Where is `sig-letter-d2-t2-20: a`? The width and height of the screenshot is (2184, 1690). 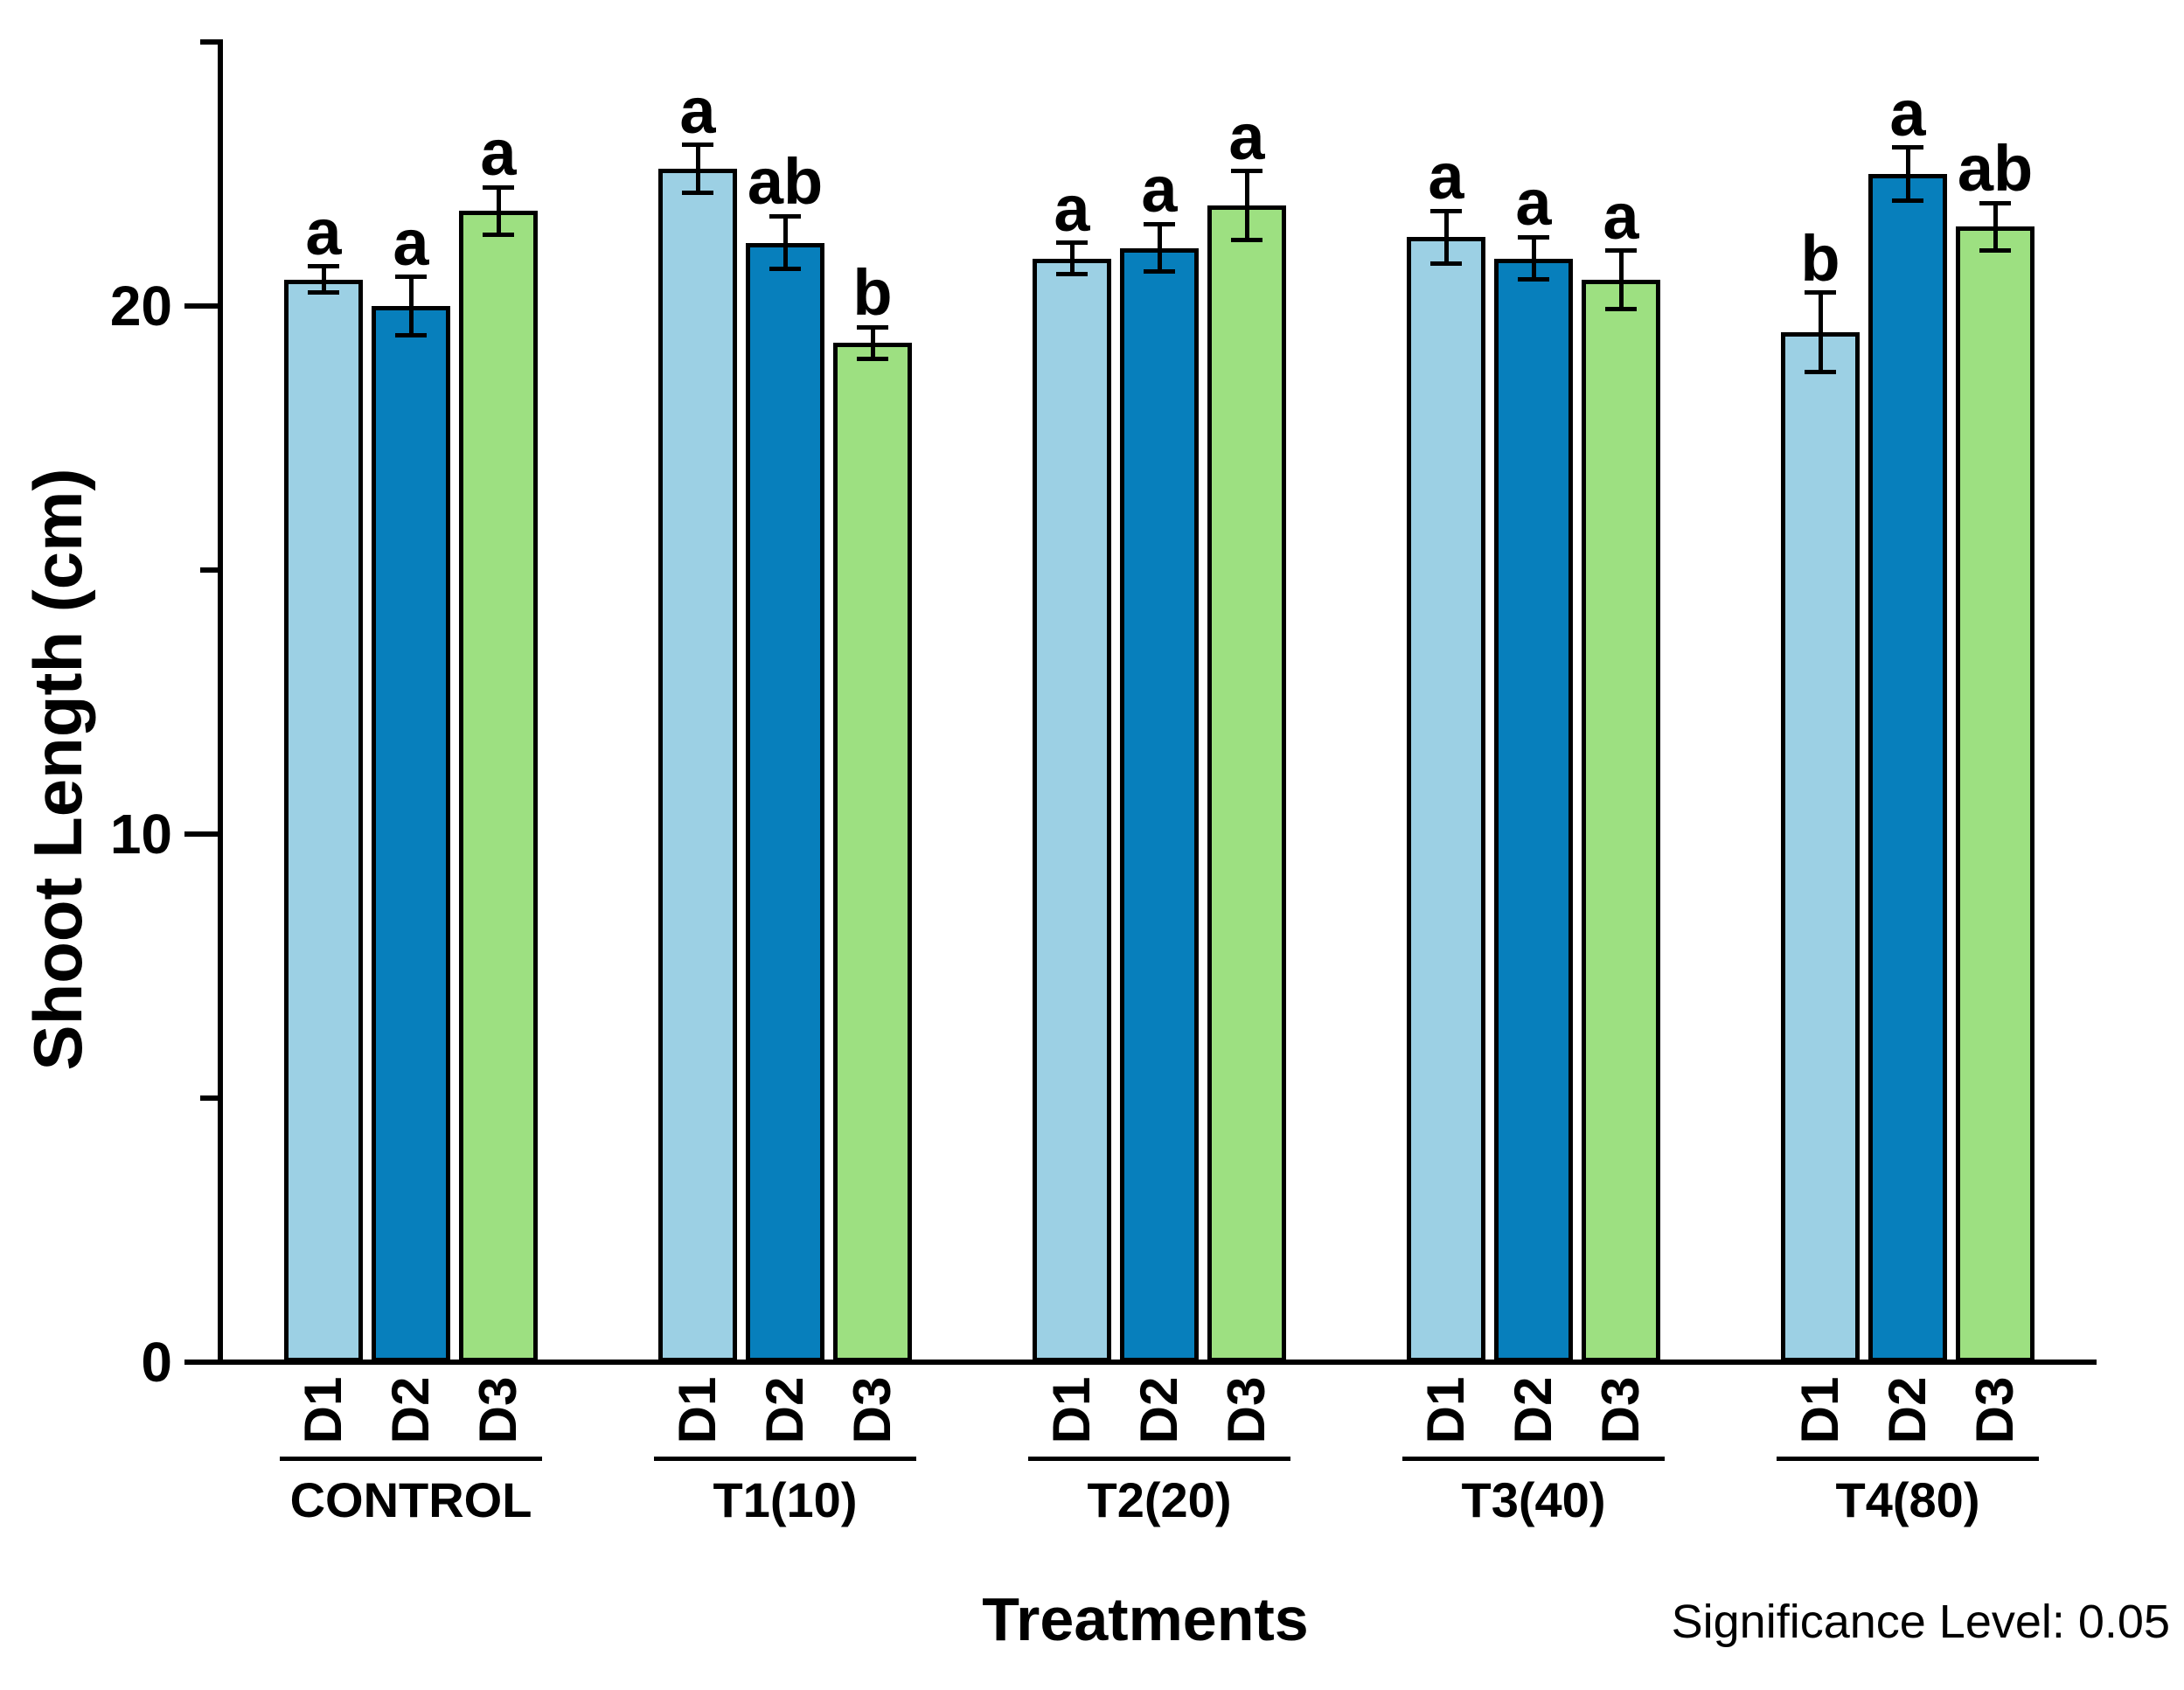
sig-letter-d2-t2-20: a is located at coordinates (1159, 189).